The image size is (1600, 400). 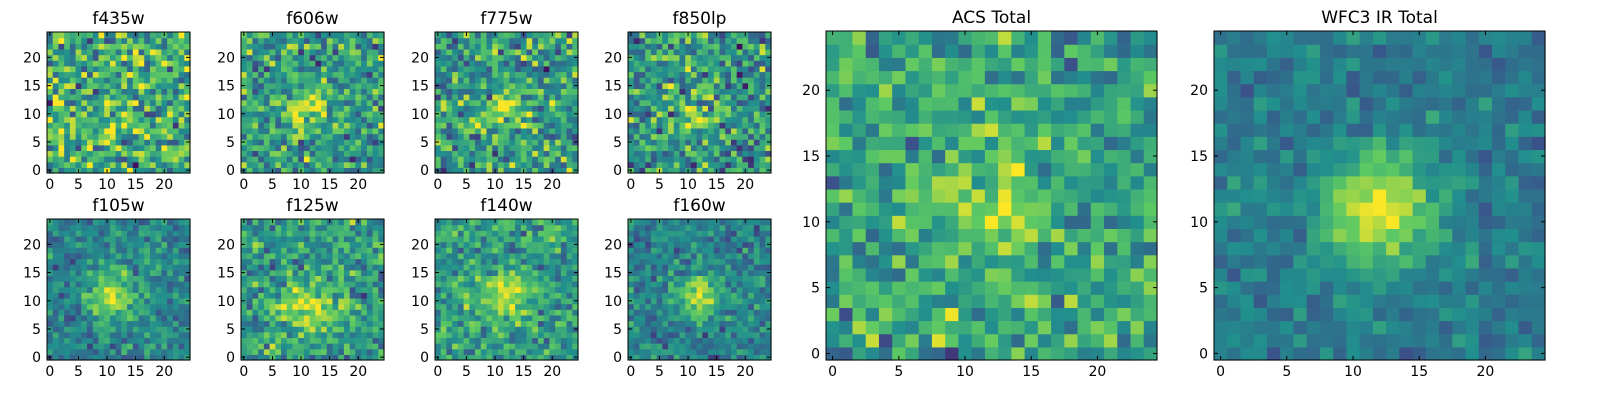 I want to click on panel-title: f606w, so click(x=312, y=19).